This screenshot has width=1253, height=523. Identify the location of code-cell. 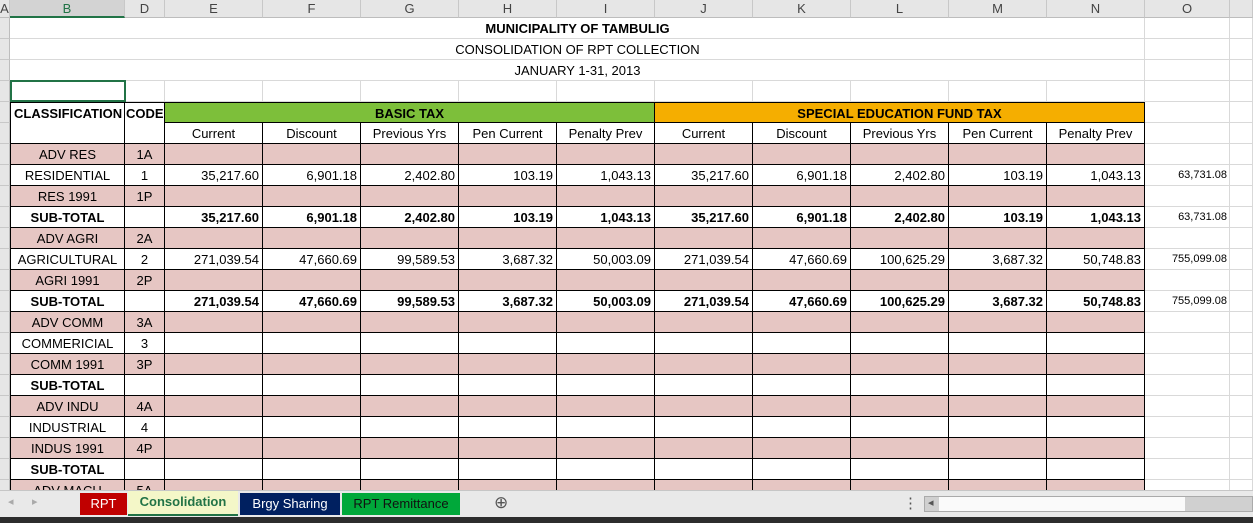
(145, 301).